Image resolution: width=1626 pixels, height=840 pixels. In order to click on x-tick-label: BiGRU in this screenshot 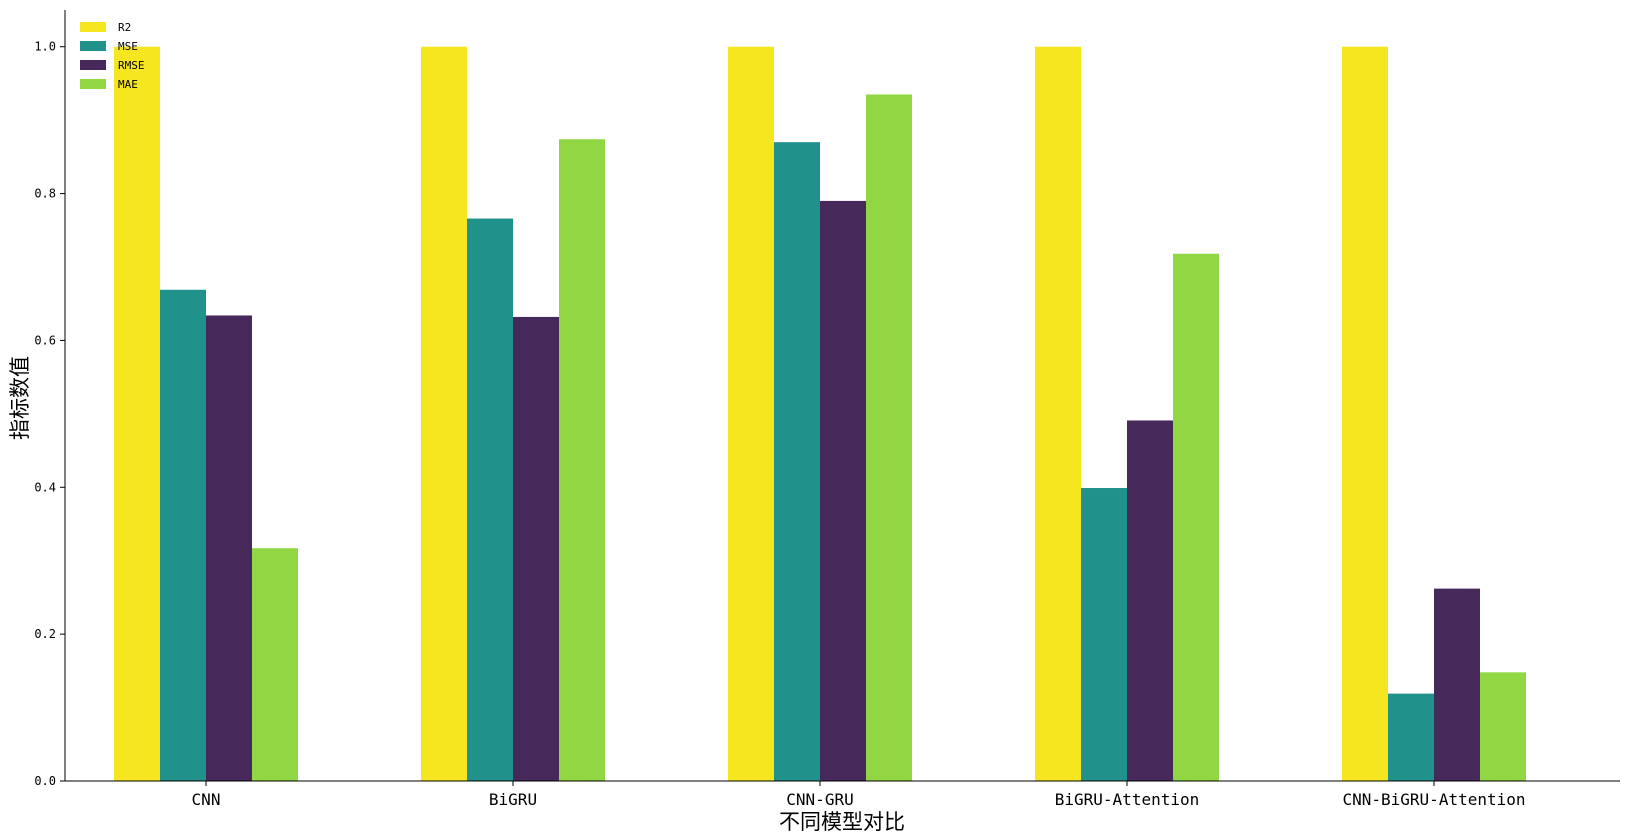, I will do `click(513, 799)`.